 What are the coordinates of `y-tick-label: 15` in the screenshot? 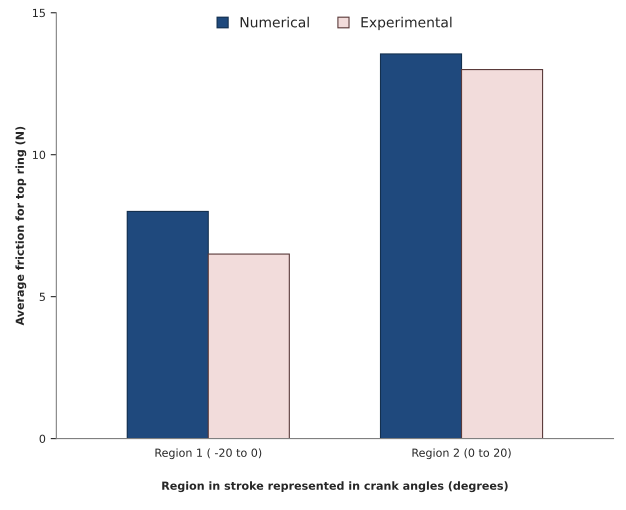 It's located at (39, 13).